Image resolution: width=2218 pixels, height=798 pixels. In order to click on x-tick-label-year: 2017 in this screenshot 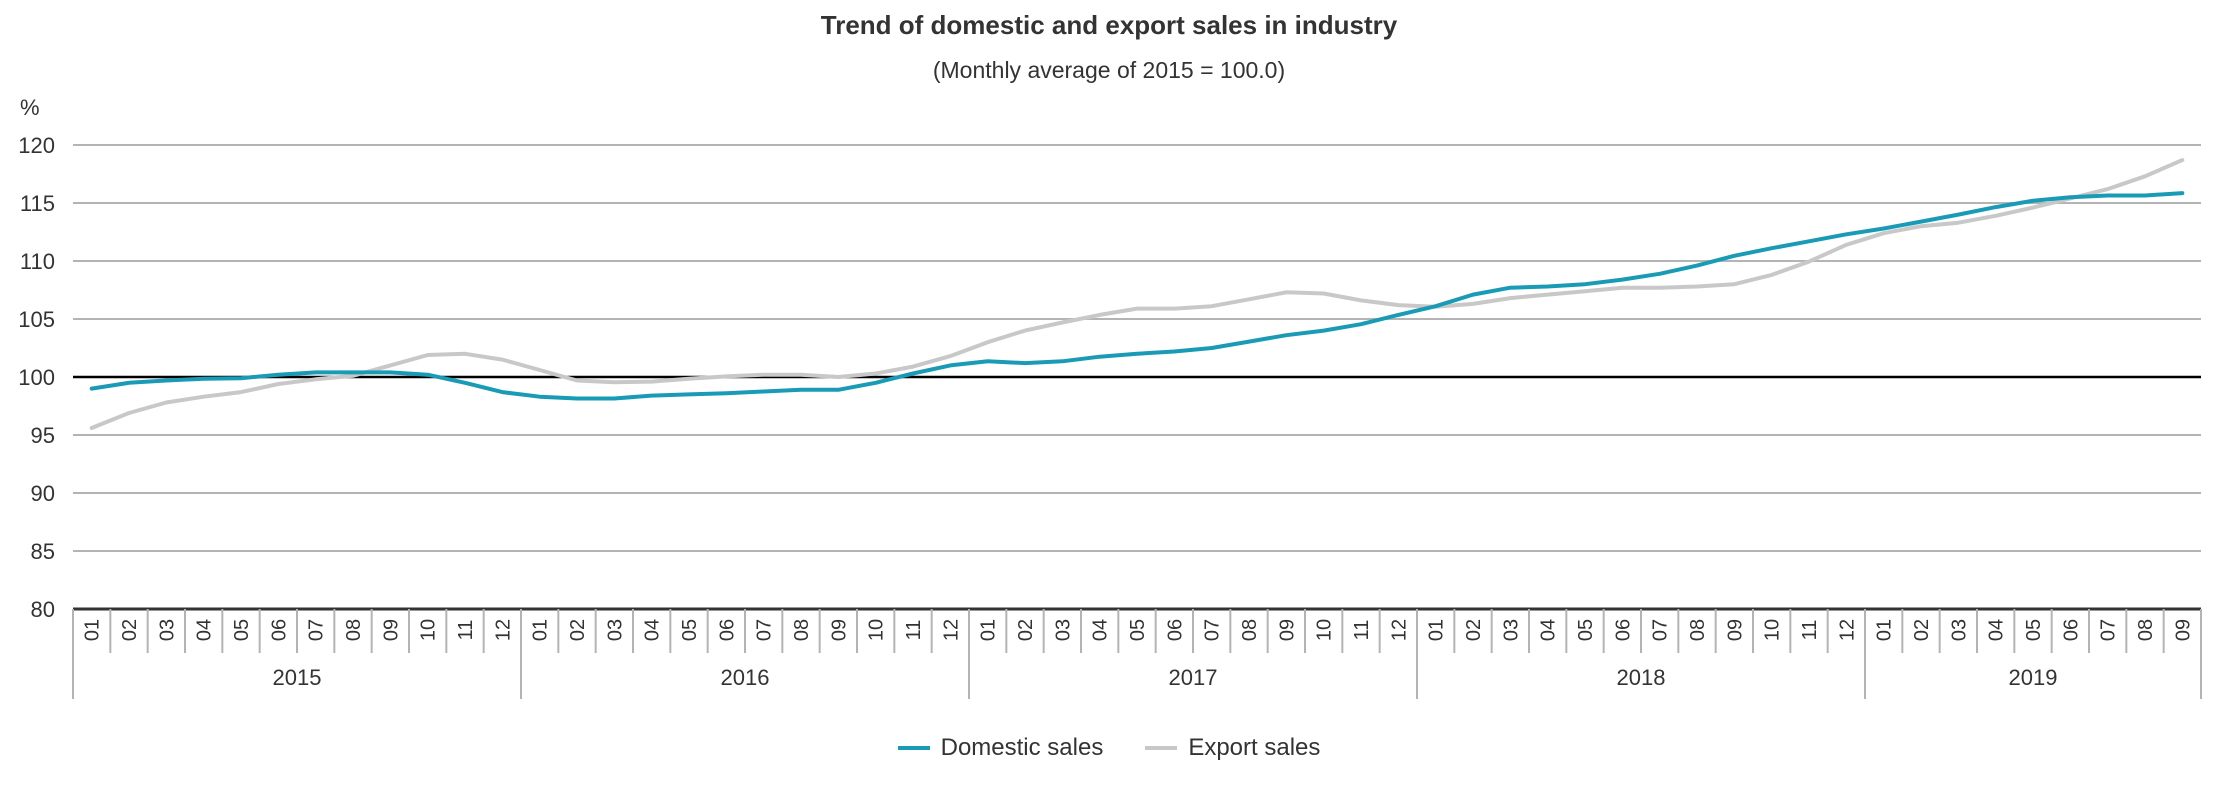, I will do `click(1193, 677)`.